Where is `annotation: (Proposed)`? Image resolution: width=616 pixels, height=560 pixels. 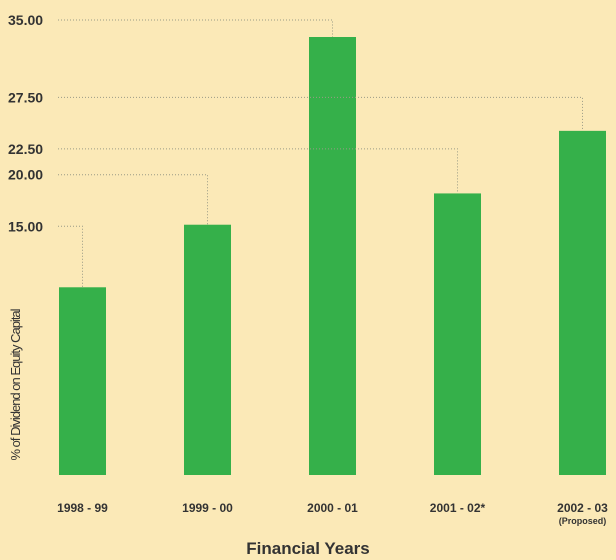 annotation: (Proposed) is located at coordinates (583, 521).